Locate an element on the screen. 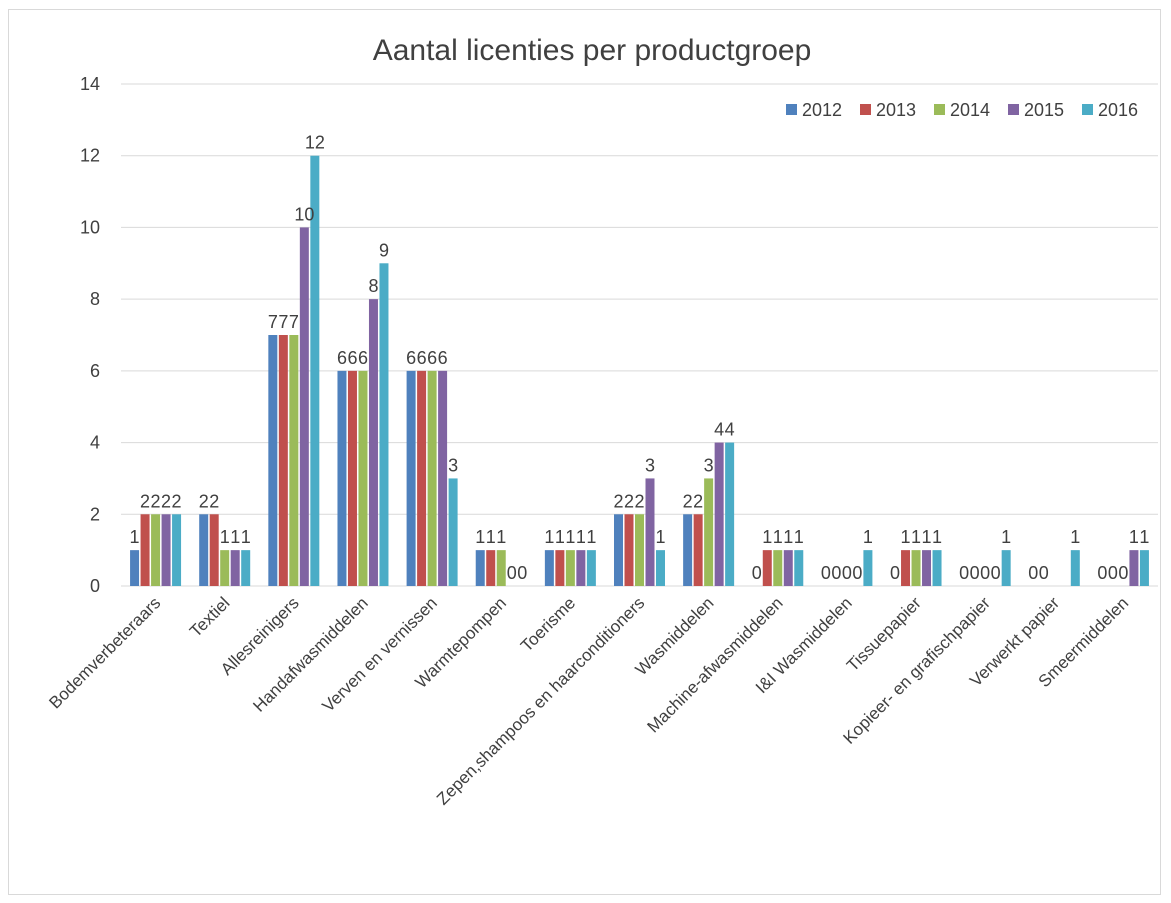  y-tick-label: 2 is located at coordinates (95, 514).